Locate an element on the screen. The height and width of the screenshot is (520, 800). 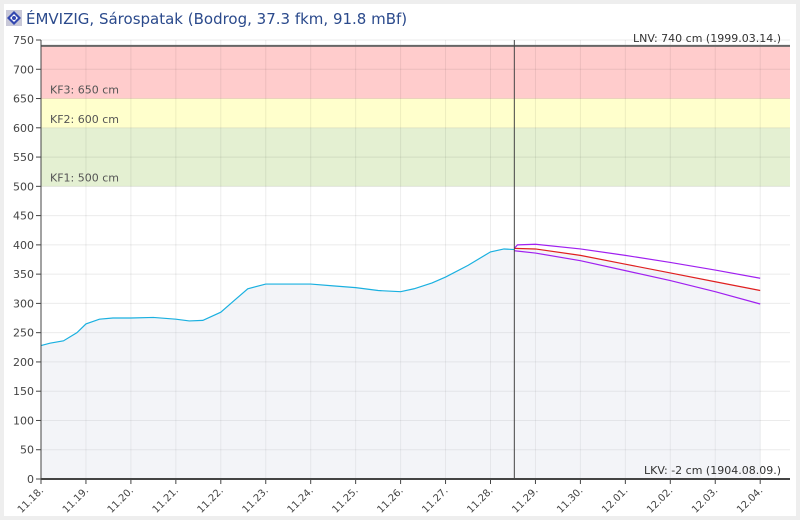
y-tick-label: 450 is located at coordinates (23, 216).